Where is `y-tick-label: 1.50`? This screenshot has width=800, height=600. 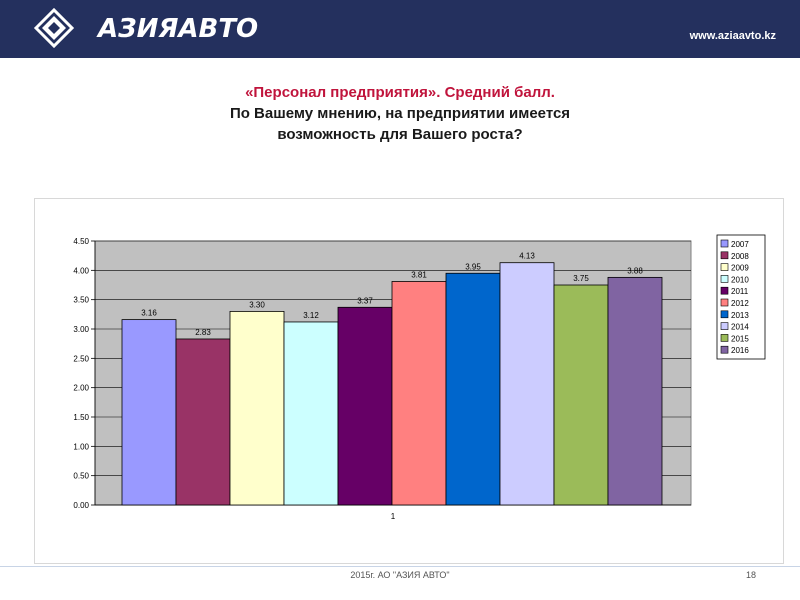 y-tick-label: 1.50 is located at coordinates (81, 417).